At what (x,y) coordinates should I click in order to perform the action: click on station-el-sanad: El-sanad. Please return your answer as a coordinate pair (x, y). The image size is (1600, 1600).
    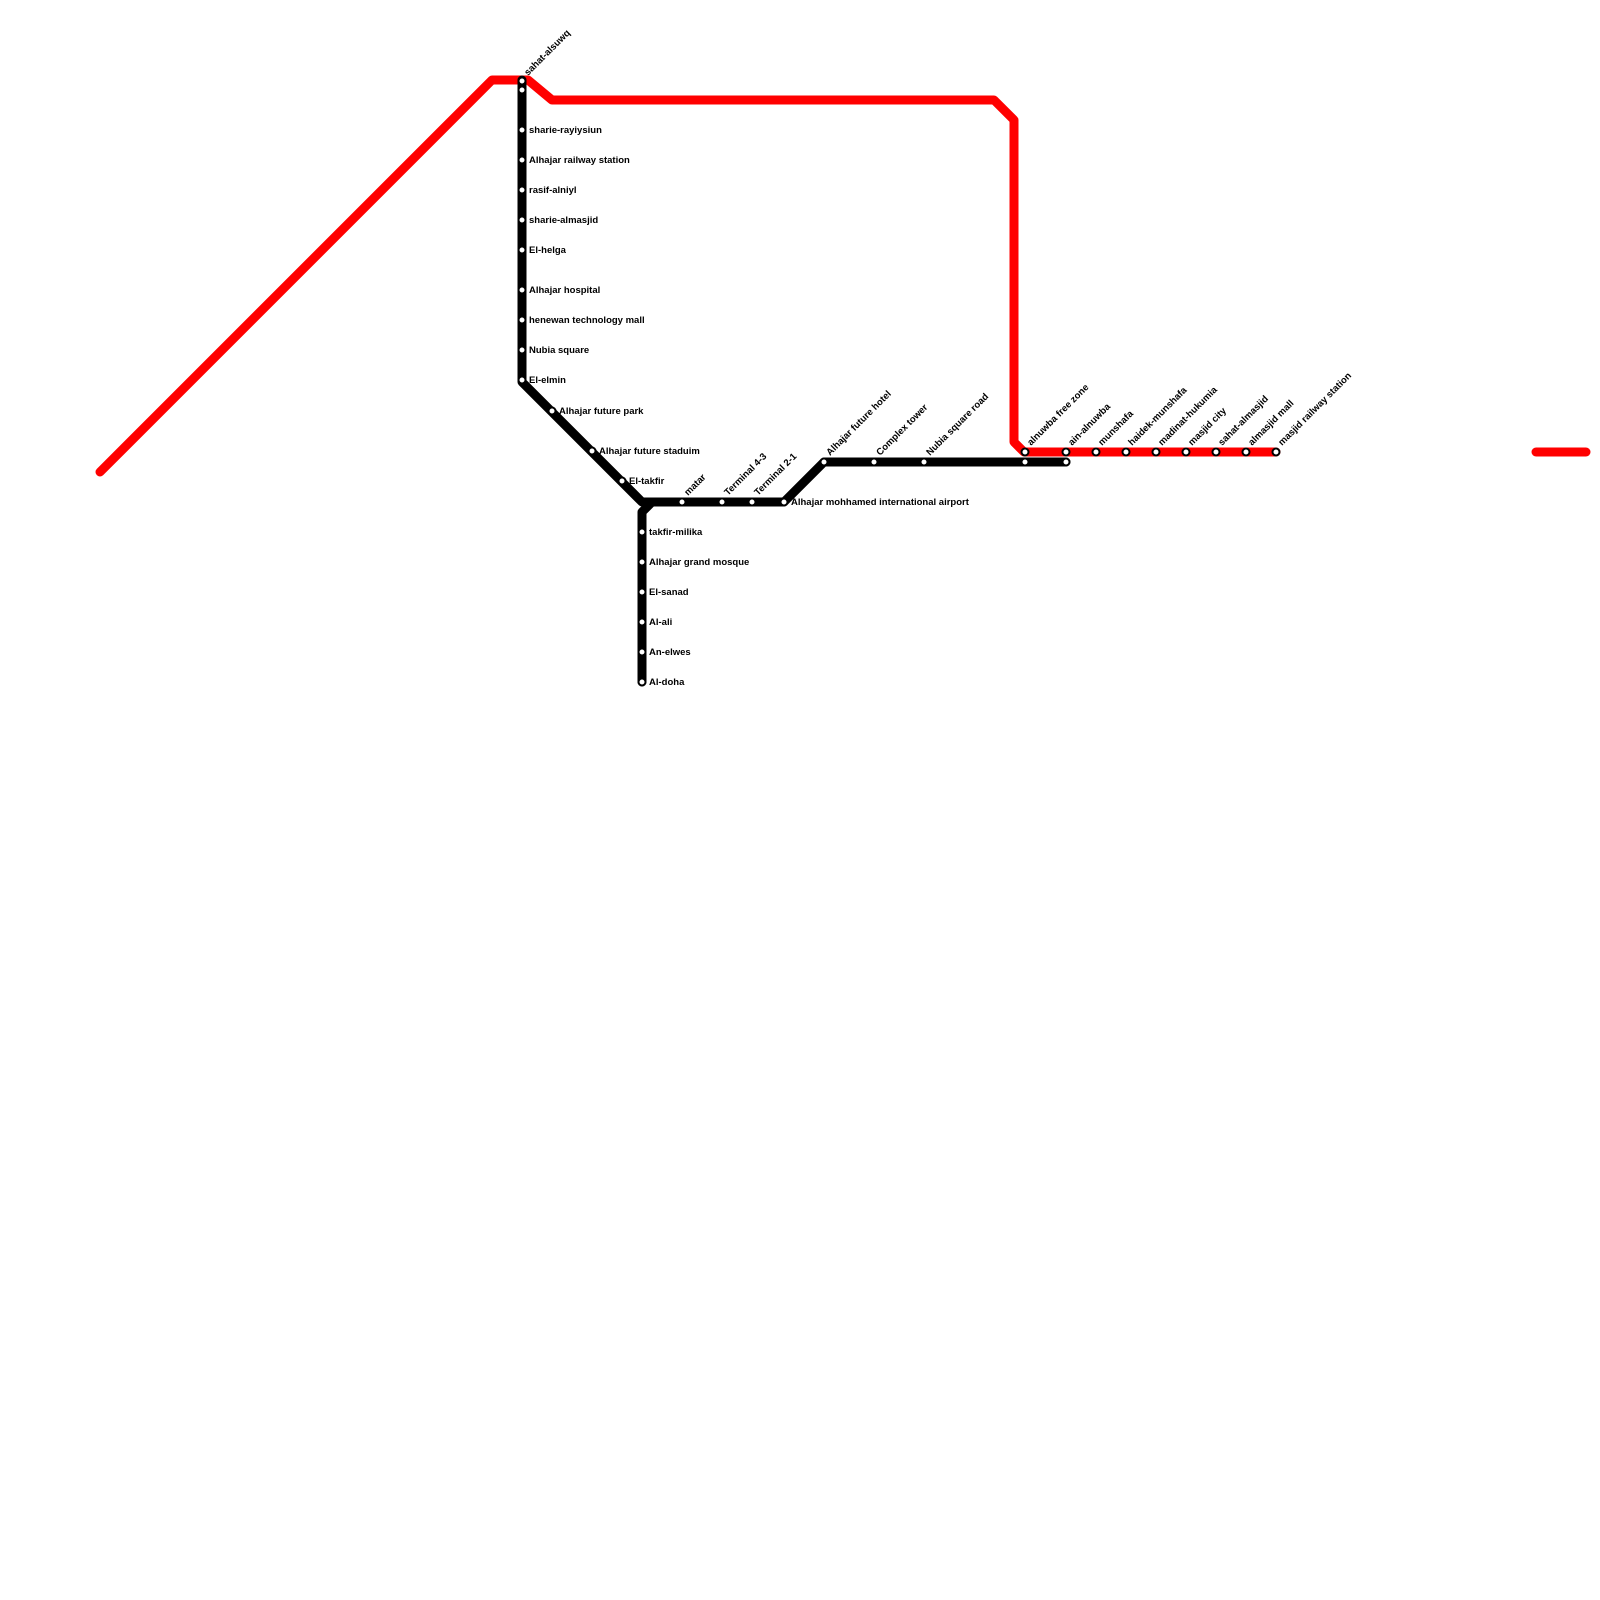
    Looking at the image, I should click on (663, 592).